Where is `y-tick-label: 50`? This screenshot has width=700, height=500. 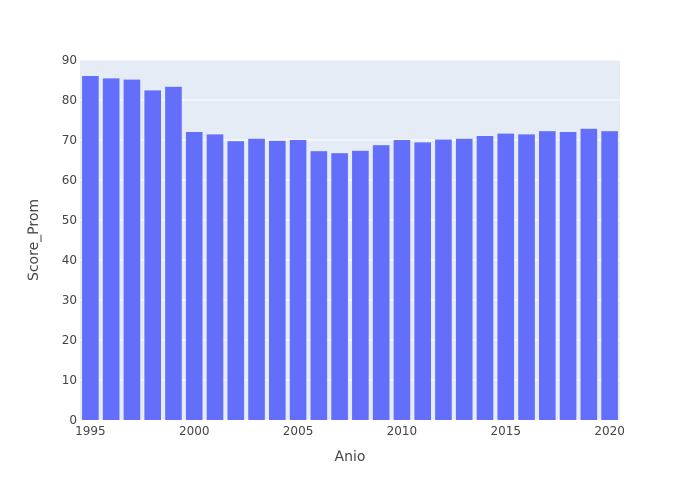
y-tick-label: 50 is located at coordinates (69, 220).